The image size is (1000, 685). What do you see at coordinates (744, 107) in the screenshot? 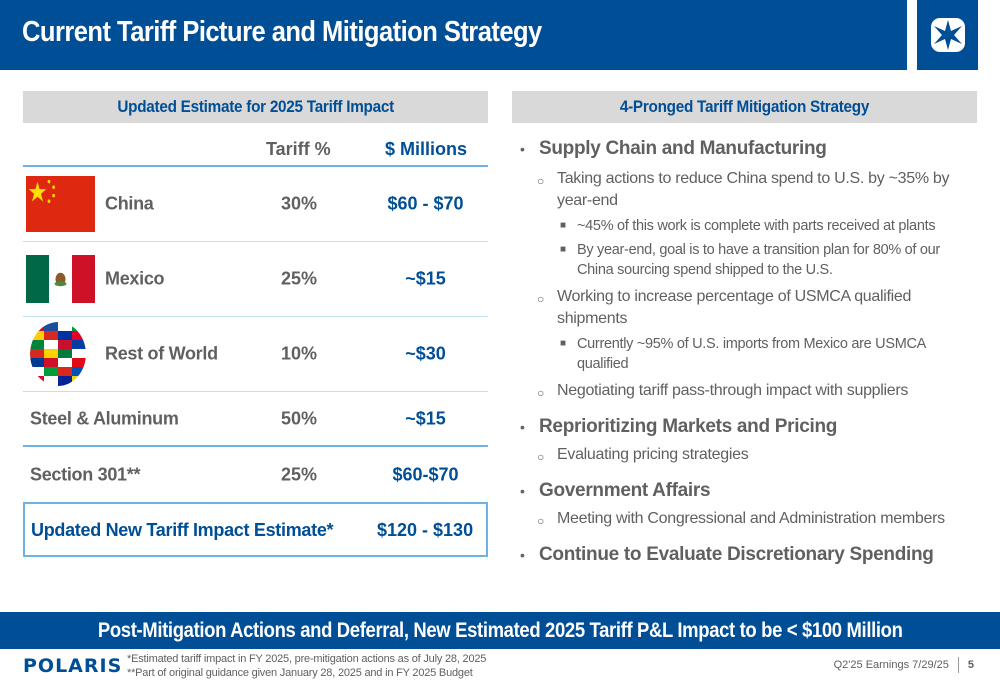
I see `mitigation-strategy-heading: 4-Pronged Tariff Mitigation Strategy` at bounding box center [744, 107].